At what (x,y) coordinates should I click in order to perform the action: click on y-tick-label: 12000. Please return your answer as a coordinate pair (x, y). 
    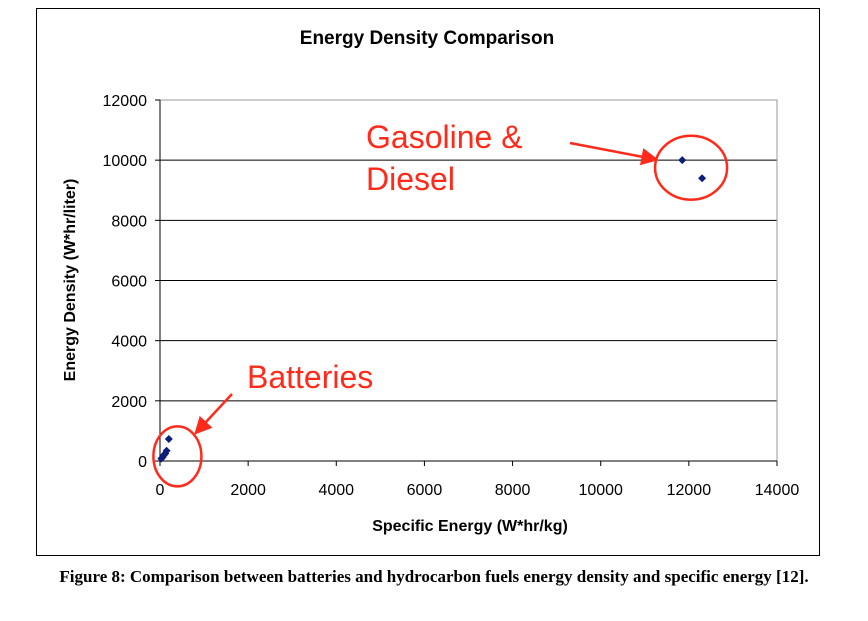
    Looking at the image, I should click on (125, 101).